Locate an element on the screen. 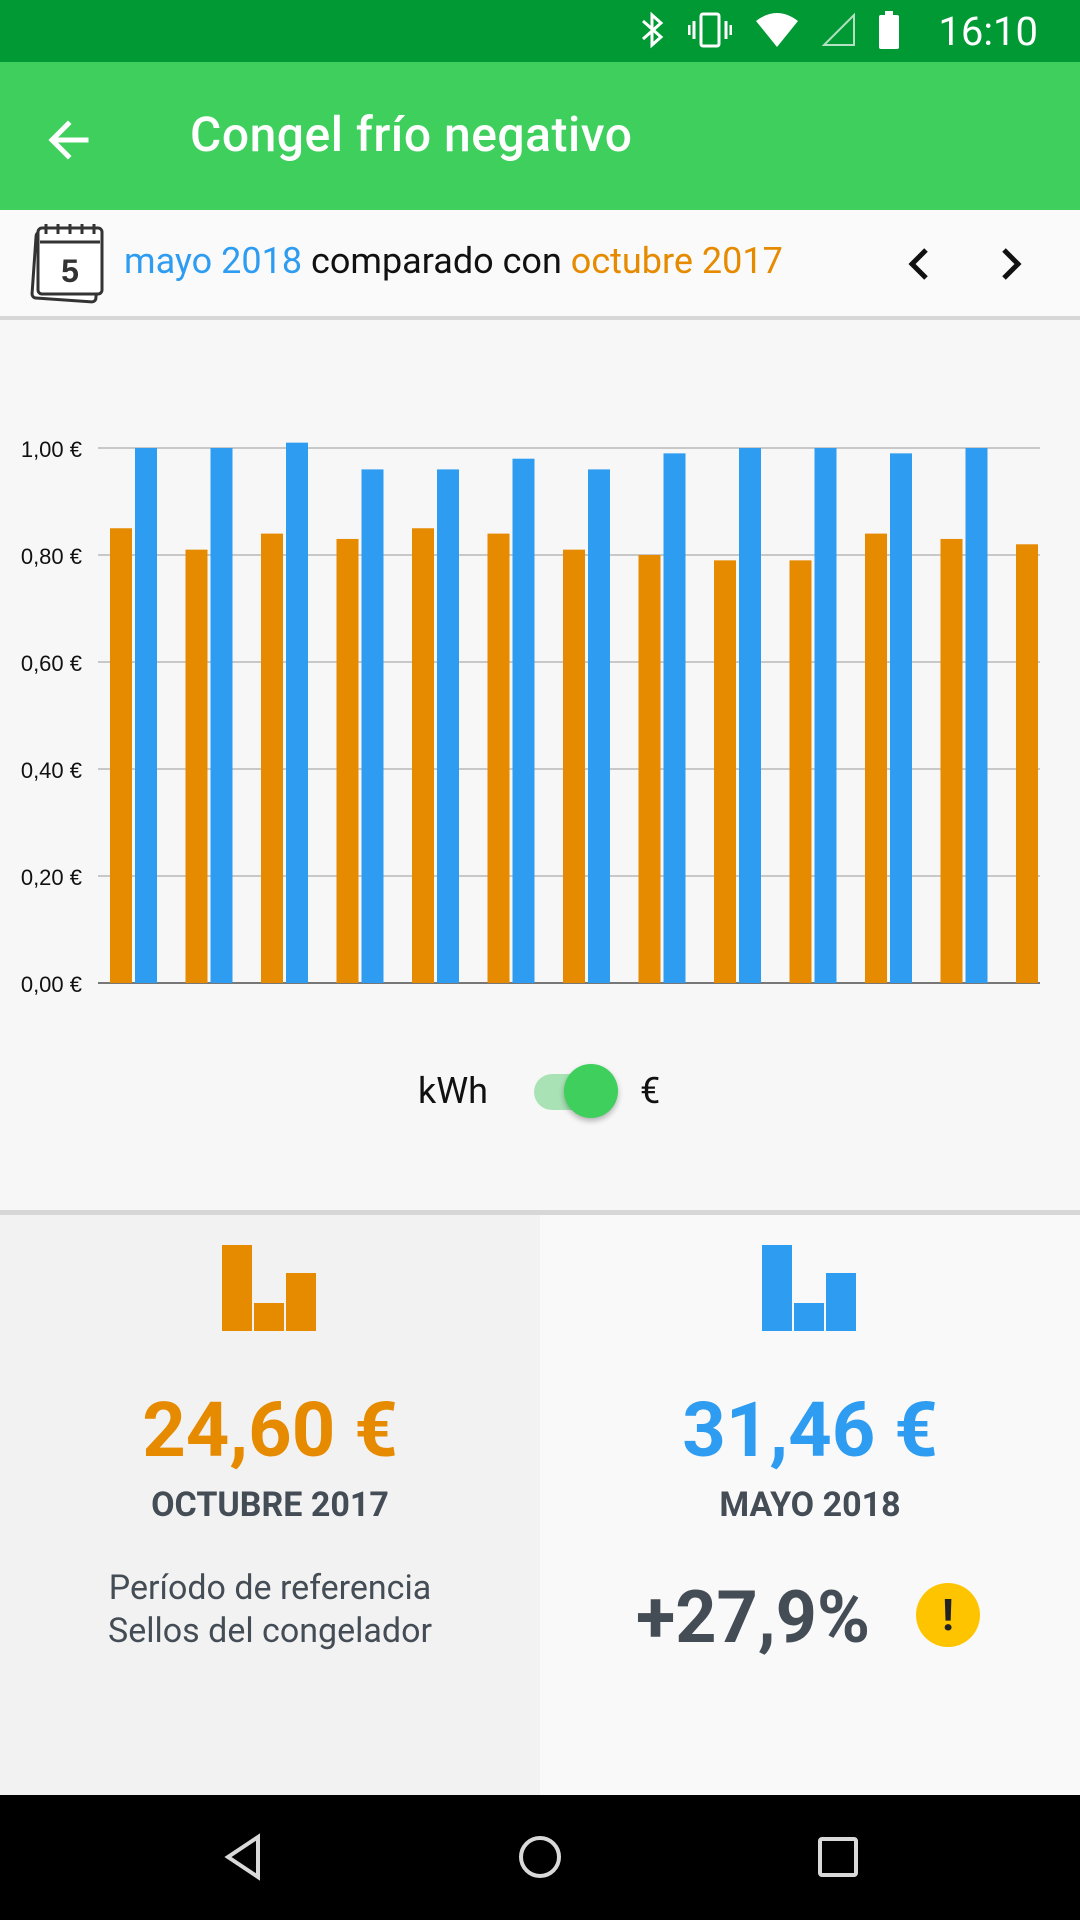 This screenshot has width=1080, height=1920. kwh-label: kWh is located at coordinates (453, 1091).